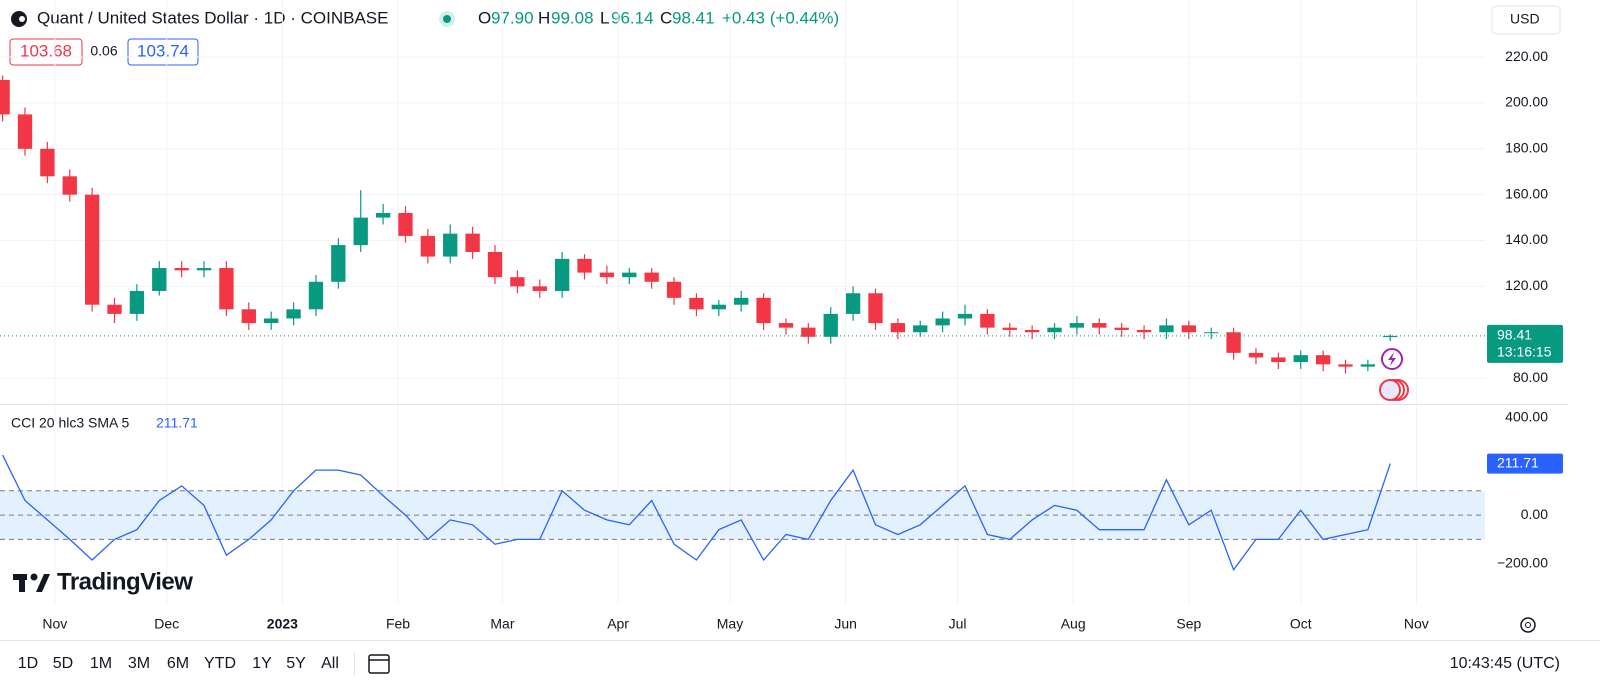  Describe the element at coordinates (101, 663) in the screenshot. I see `range-button: 1M` at that location.